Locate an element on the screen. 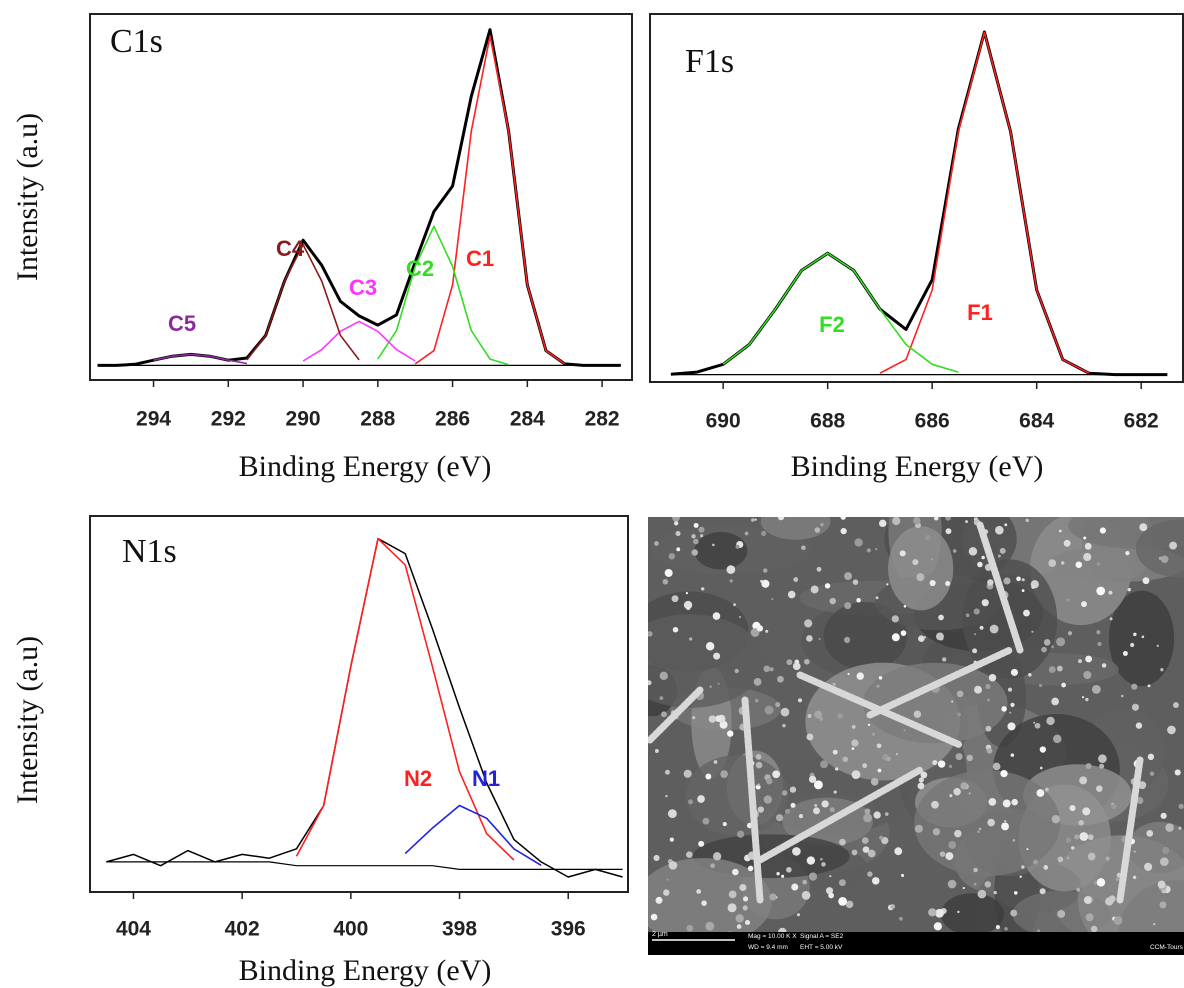  peak-label: C2 is located at coordinates (420, 268).